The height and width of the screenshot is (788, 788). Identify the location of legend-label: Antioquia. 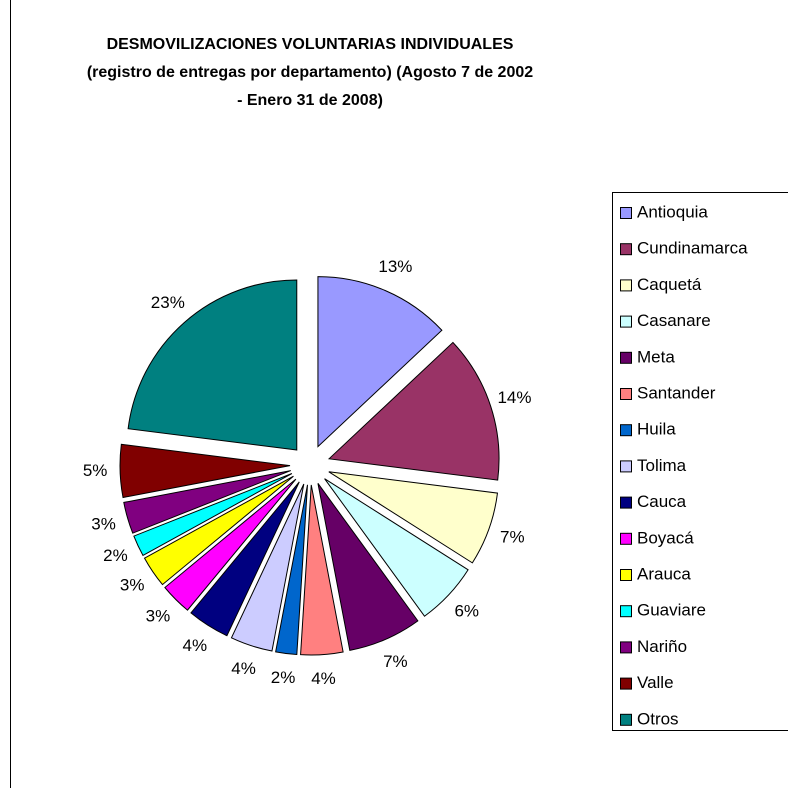
(672, 211).